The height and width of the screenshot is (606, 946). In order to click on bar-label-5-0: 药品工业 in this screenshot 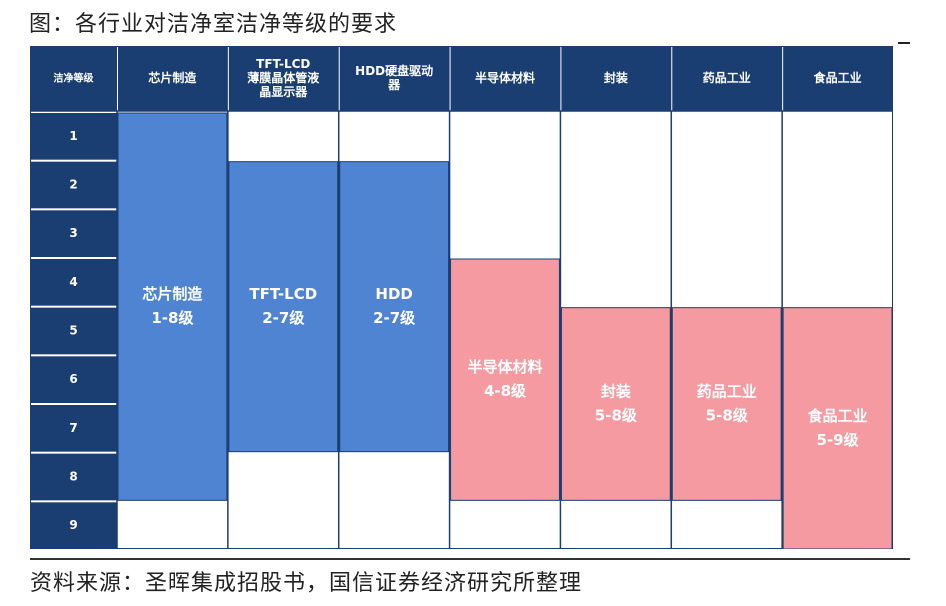, I will do `click(727, 392)`.